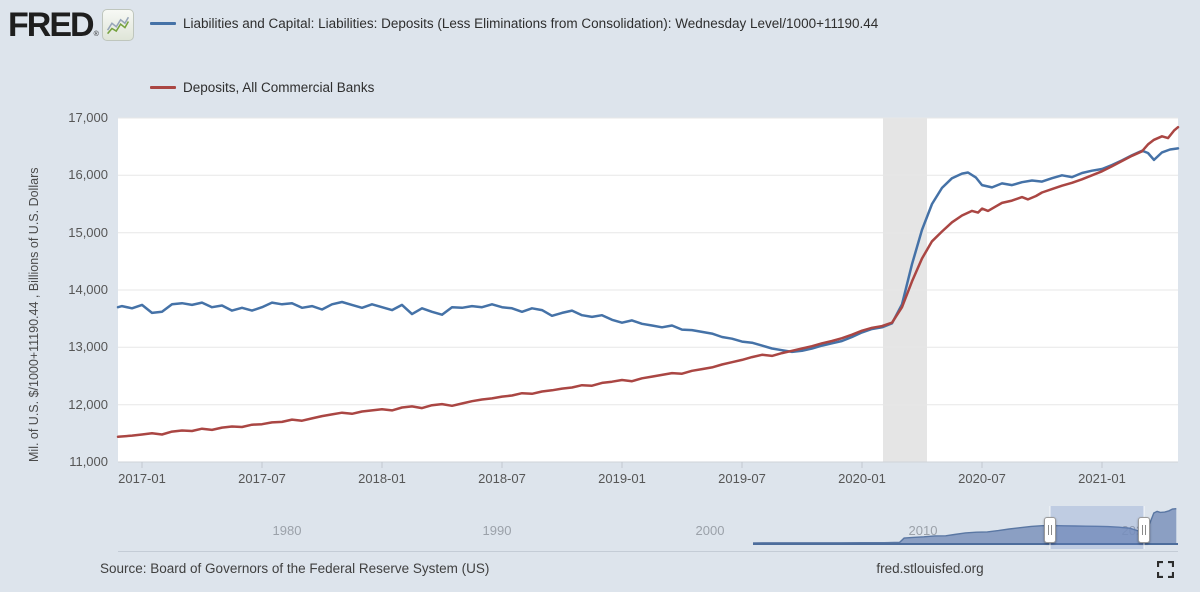  What do you see at coordinates (930, 568) in the screenshot?
I see `fred-site-link: fred.stlouisfed.org` at bounding box center [930, 568].